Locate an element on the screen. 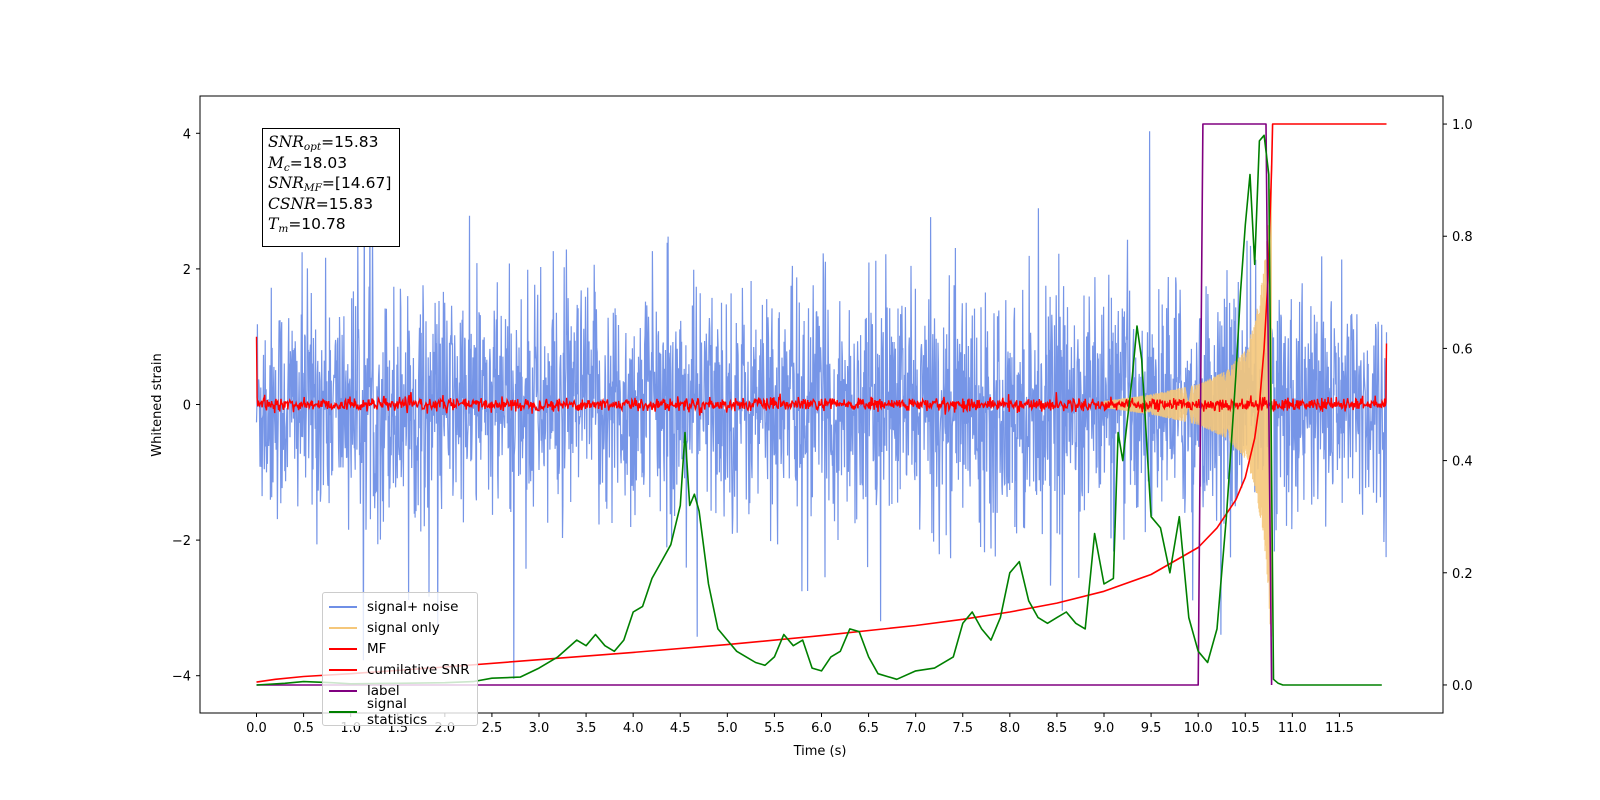 This screenshot has width=1600, height=800. tm-symbol: T is located at coordinates (273, 224).